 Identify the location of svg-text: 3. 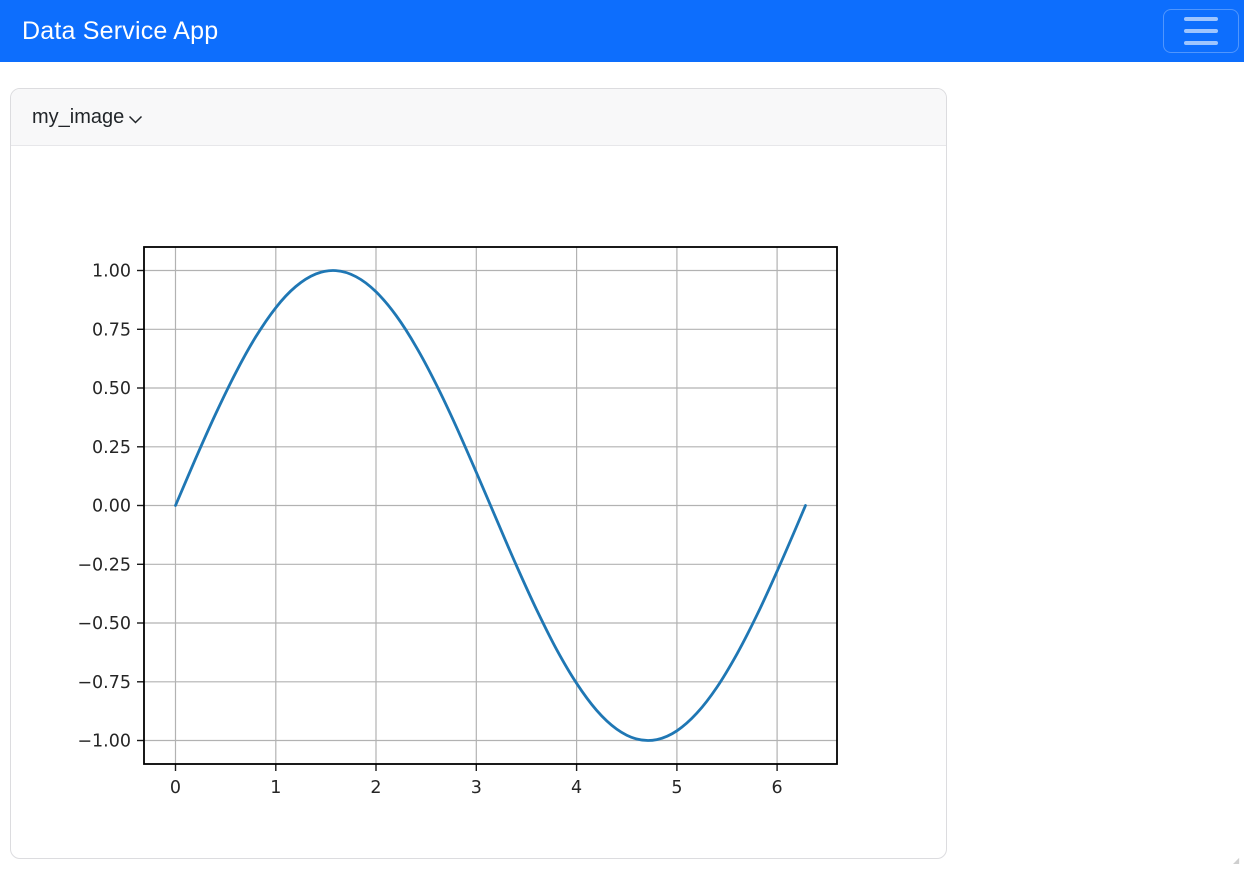
(476, 788).